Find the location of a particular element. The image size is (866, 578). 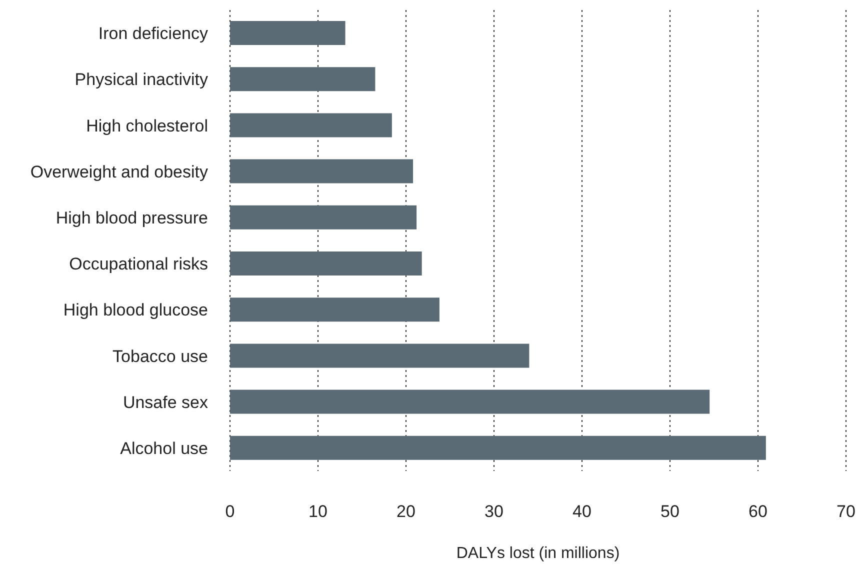

y-tick-label: Occupational risks is located at coordinates (138, 264).